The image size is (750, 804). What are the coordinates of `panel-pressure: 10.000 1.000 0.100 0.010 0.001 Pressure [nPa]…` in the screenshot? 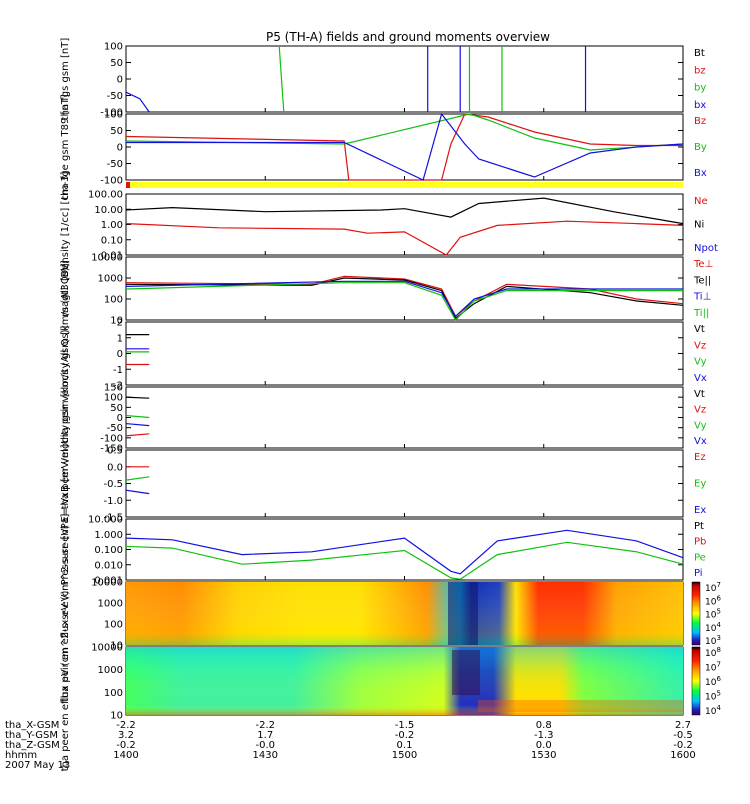 It's located at (383, 550).